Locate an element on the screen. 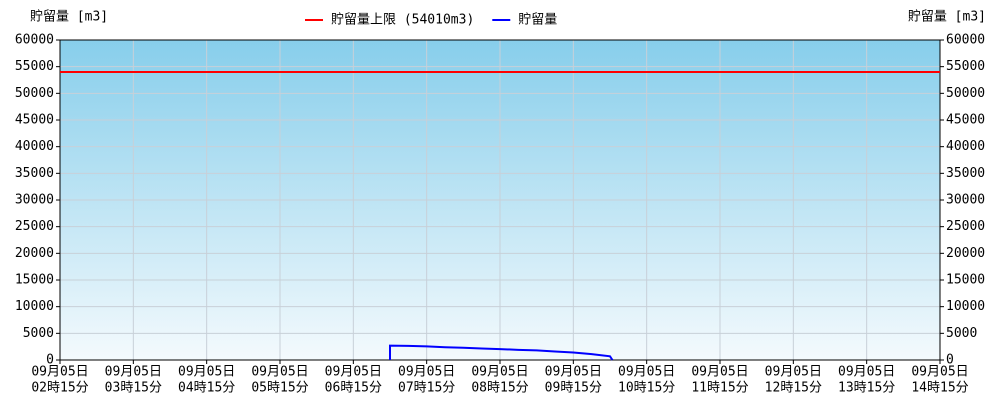 The image size is (1000, 400). legend-label: 貯留量上限 (54010m3) is located at coordinates (402, 20).